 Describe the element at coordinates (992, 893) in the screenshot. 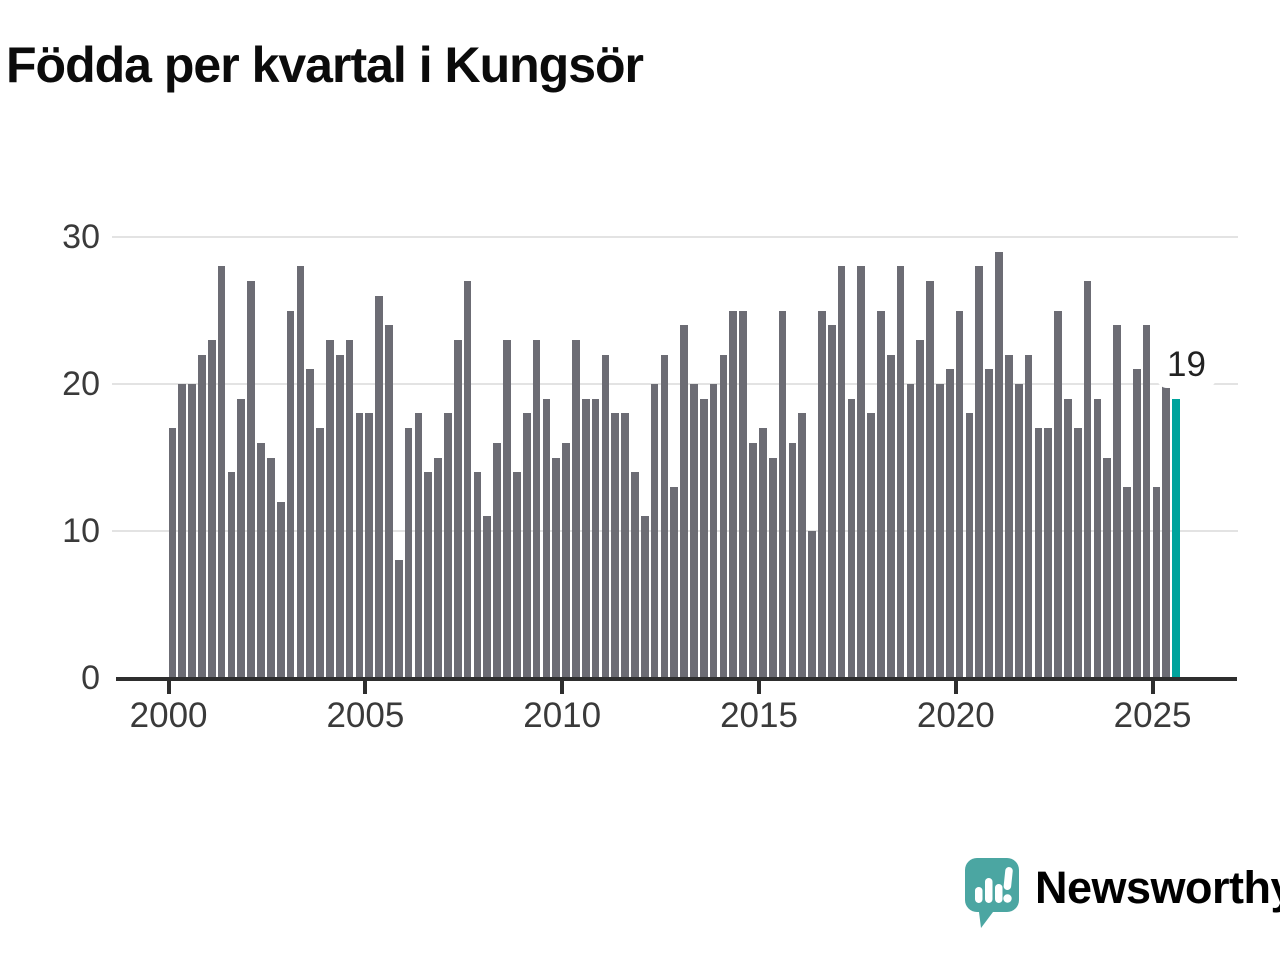

I see `newsworthy-speech-bubble-chart-icon` at that location.